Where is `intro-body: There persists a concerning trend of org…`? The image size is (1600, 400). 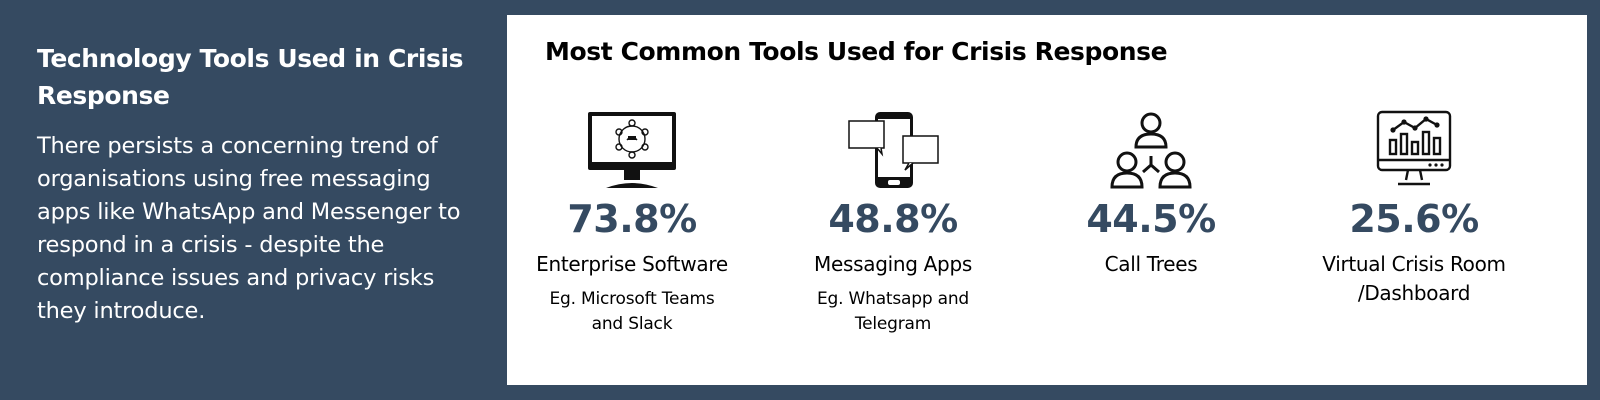
intro-body: There persists a concerning trend of org… is located at coordinates (249, 228).